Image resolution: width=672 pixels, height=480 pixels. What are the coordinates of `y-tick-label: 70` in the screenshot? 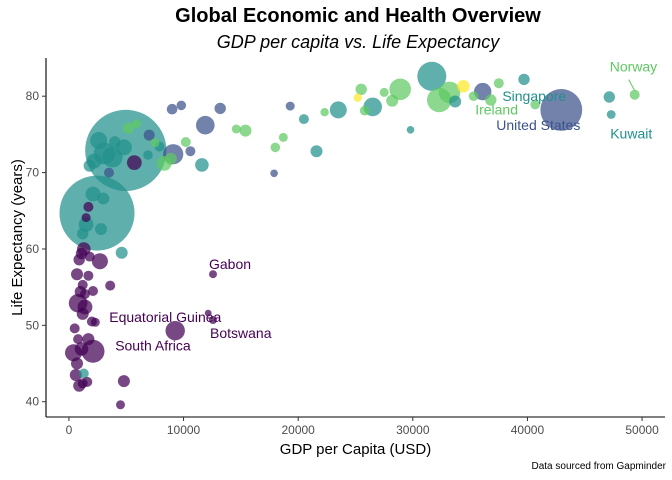 It's located at (33, 173).